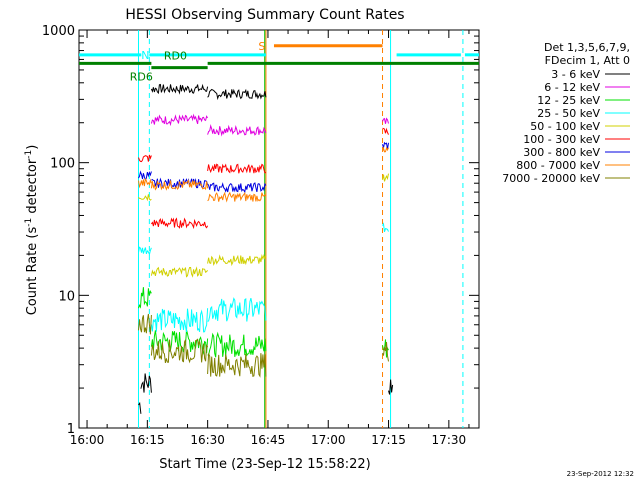 The height and width of the screenshot is (480, 640). Describe the element at coordinates (568, 100) in the screenshot. I see `legend-entry-label: 12 - 25 keV` at that location.